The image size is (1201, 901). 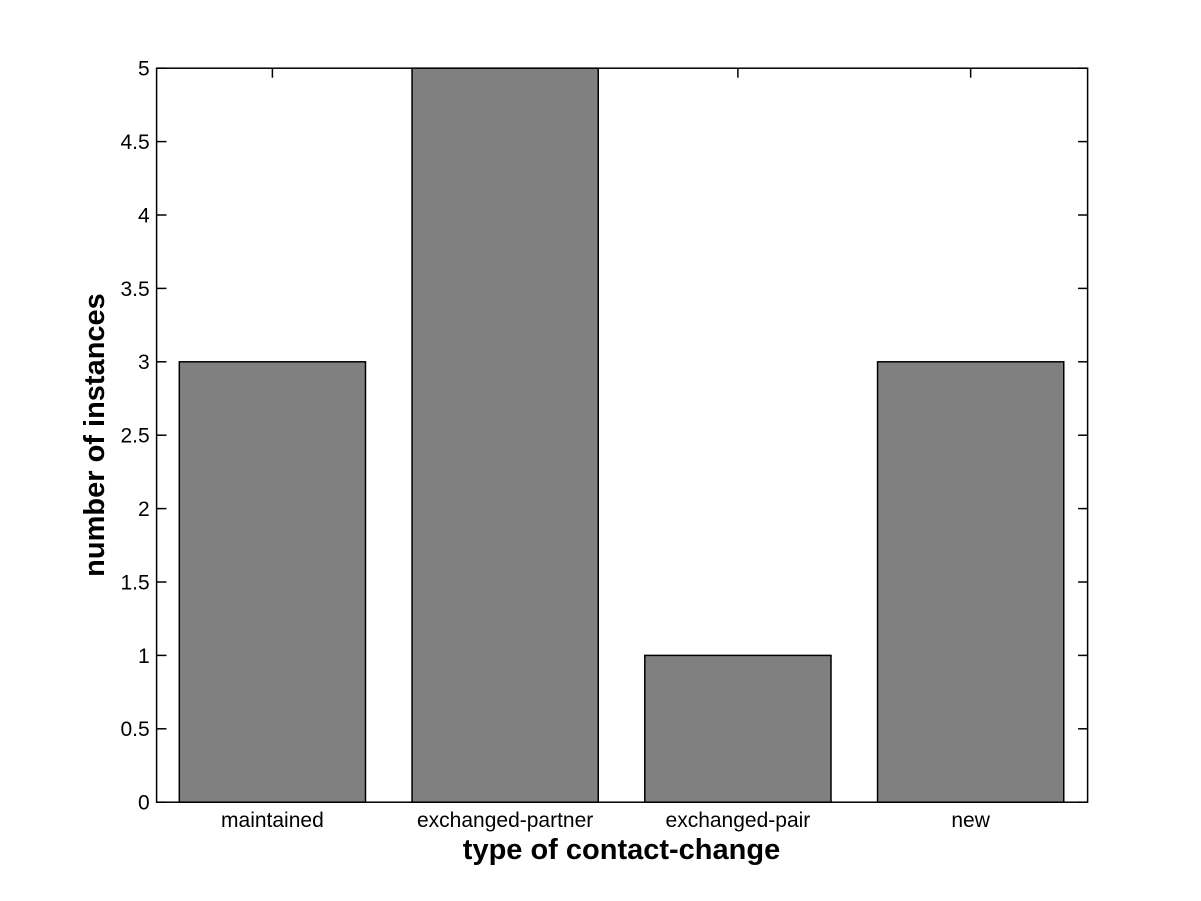 I want to click on svg-text: 3, so click(x=144, y=362).